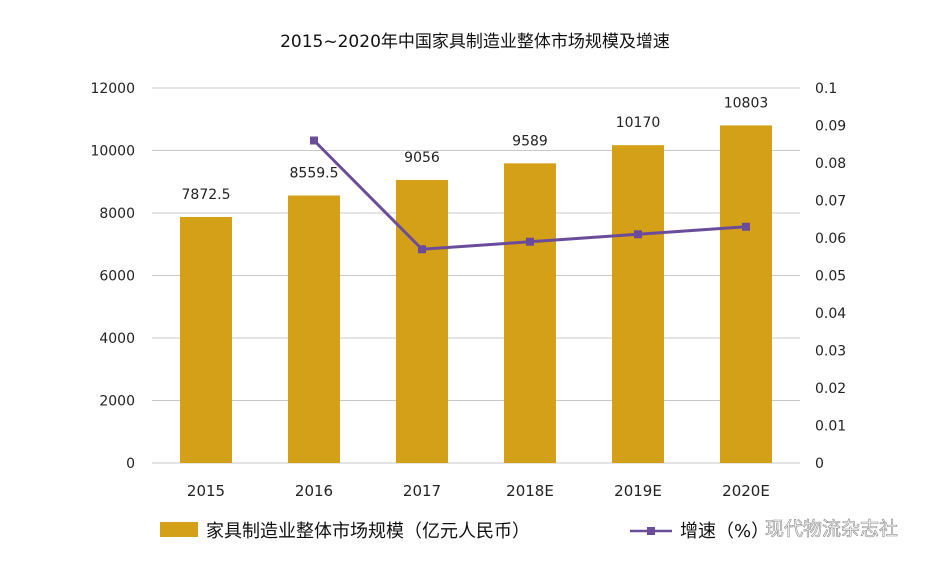 Image resolution: width=927 pixels, height=567 pixels. What do you see at coordinates (830, 239) in the screenshot?
I see `right-tick-label: 0.06` at bounding box center [830, 239].